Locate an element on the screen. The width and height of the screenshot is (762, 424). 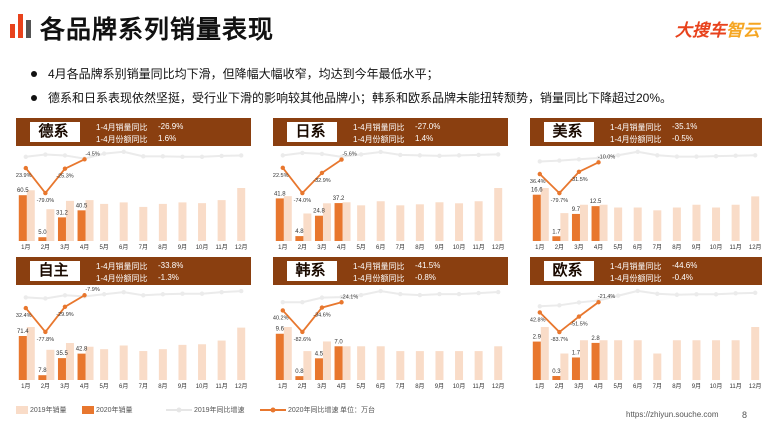
x-tick-label: 1月 is located at coordinates (25, 247).